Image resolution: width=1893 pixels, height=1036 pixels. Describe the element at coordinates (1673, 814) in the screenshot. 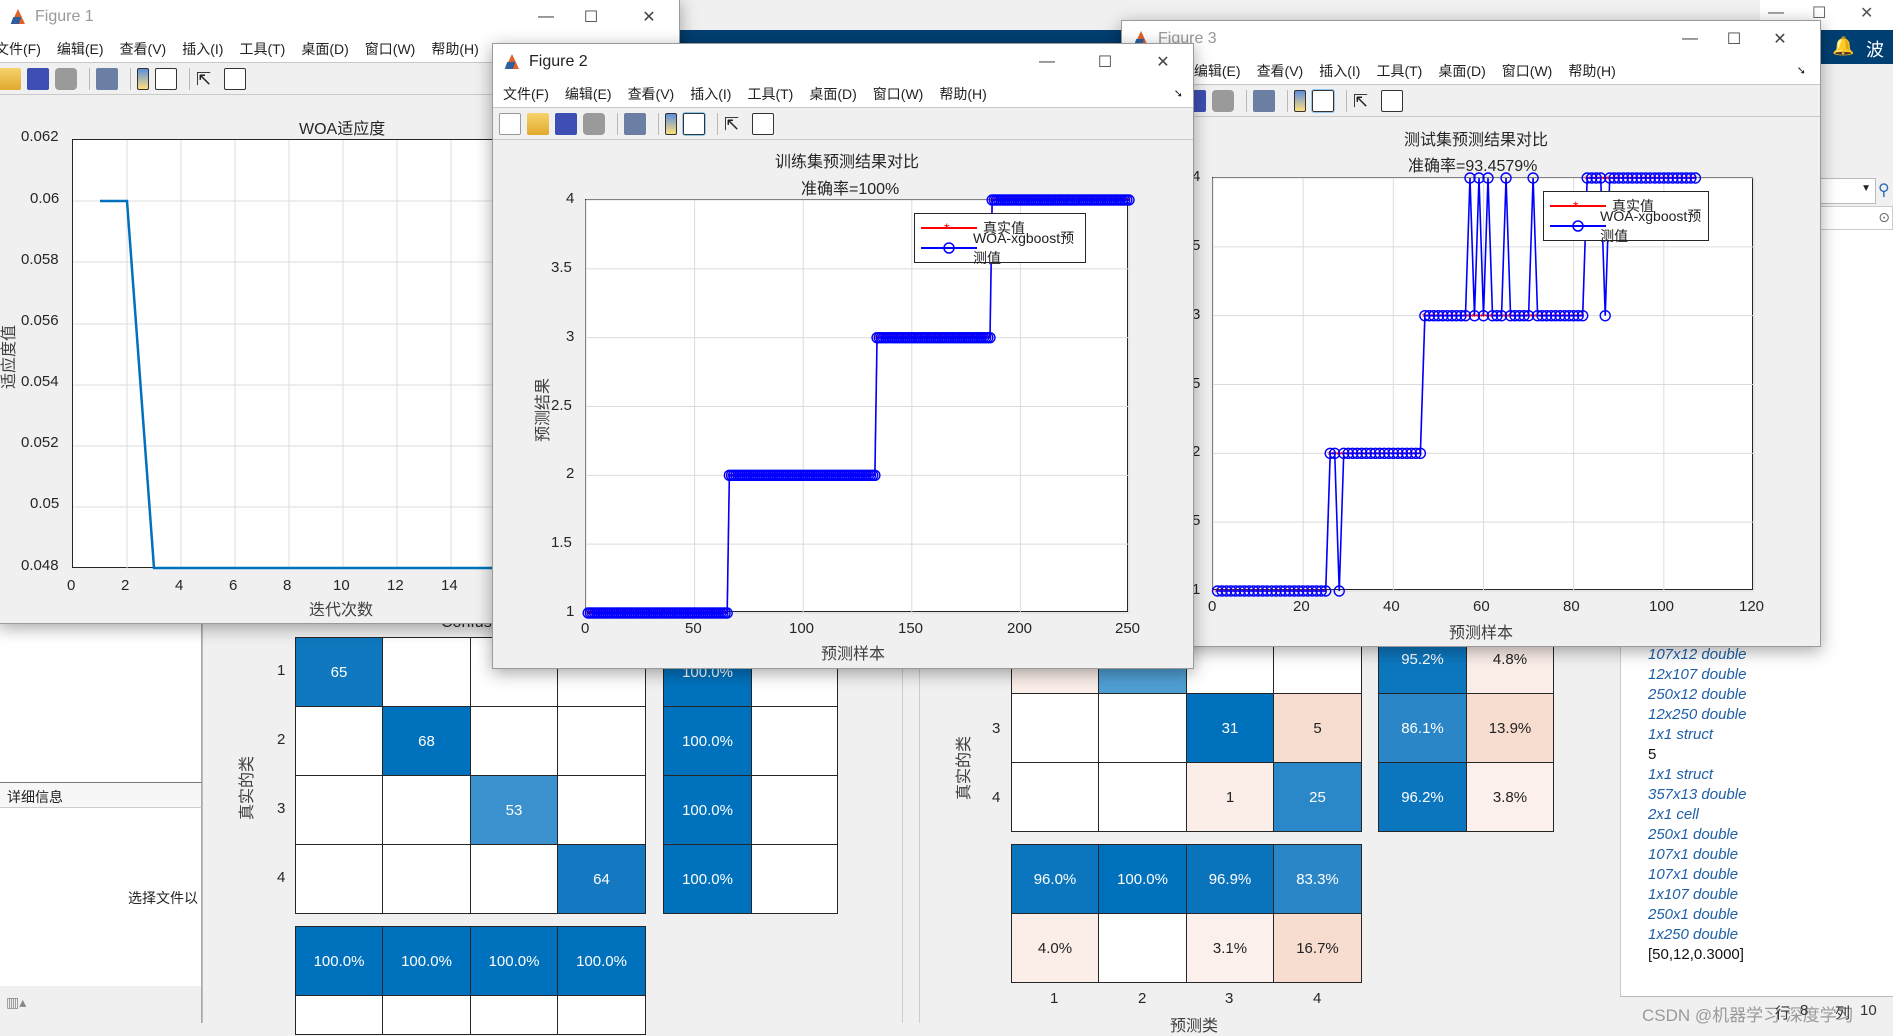

I see `workspace-value: 2x1 cell` at that location.